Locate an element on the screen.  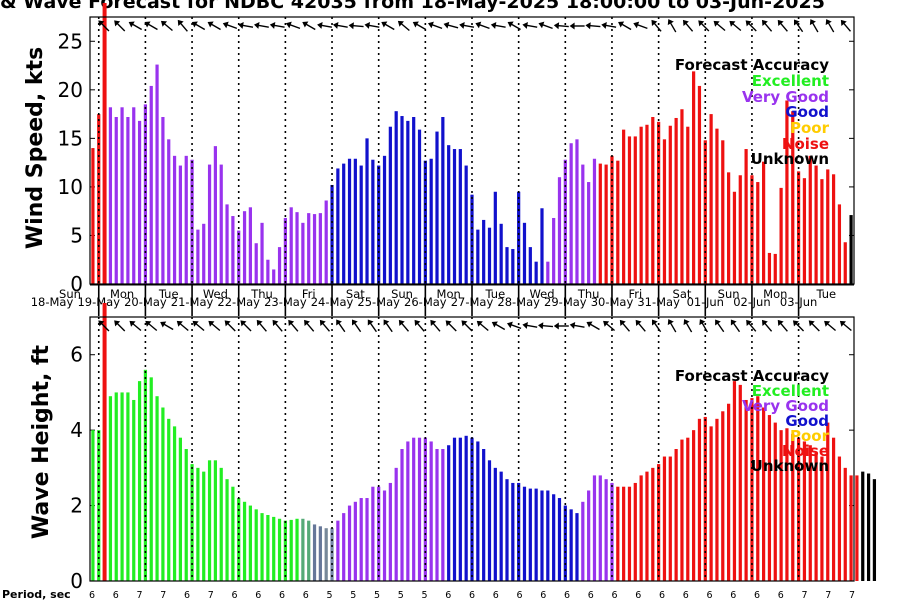
day-weekday: Sun is located at coordinates (402, 294).